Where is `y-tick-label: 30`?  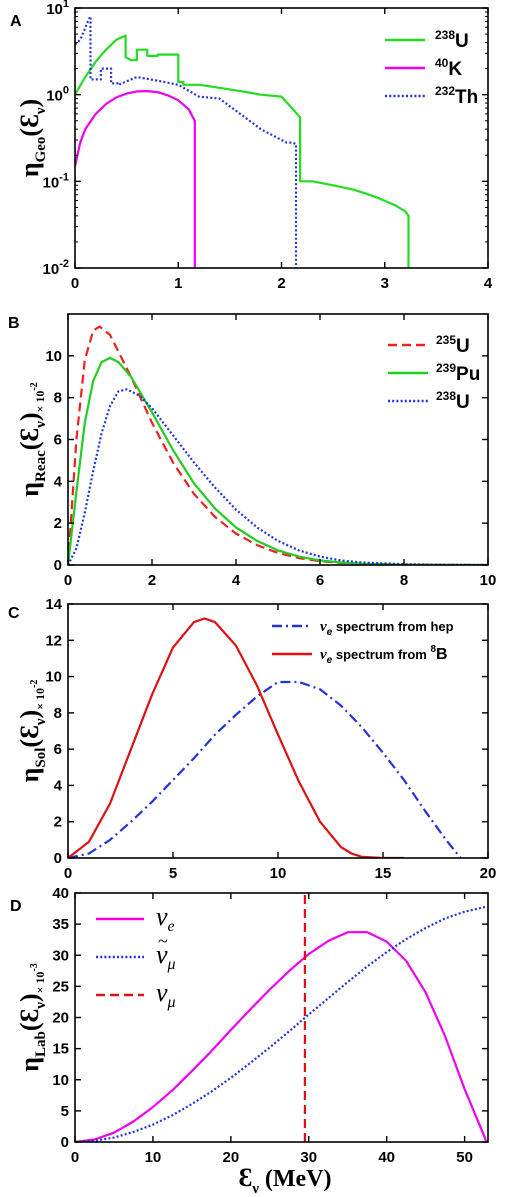
y-tick-label: 30 is located at coordinates (60, 955).